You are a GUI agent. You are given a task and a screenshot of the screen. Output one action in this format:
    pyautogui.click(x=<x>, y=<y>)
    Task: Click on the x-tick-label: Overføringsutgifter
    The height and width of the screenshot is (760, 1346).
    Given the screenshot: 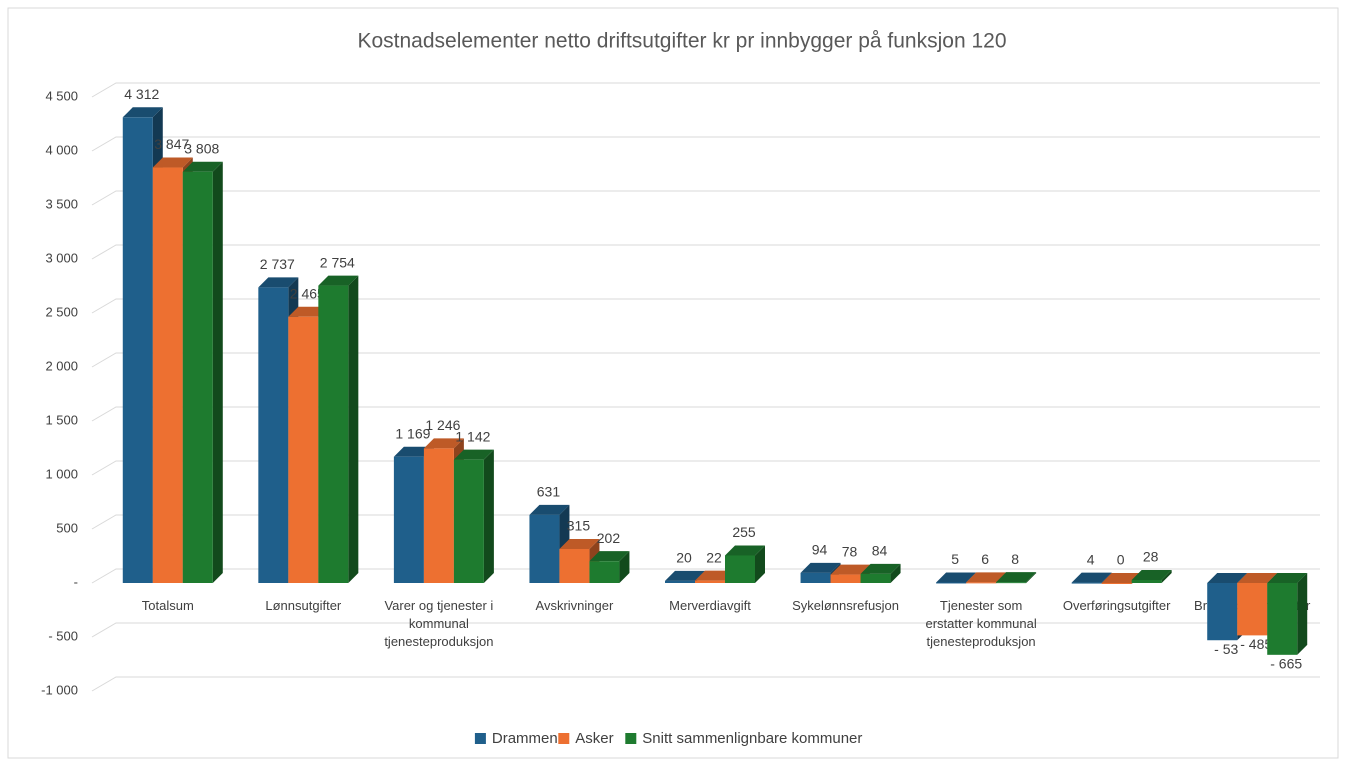 What is the action you would take?
    pyautogui.click(x=1117, y=605)
    